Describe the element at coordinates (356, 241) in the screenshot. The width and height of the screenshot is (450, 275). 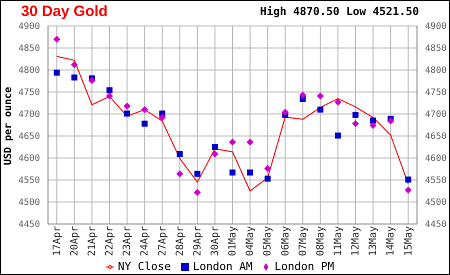
I see `x-tick-label: 12May` at that location.